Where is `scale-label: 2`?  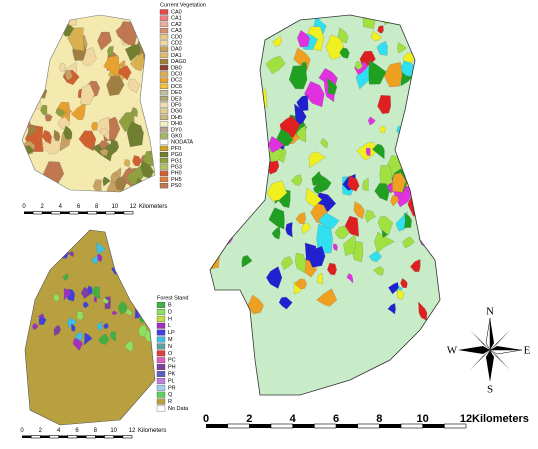 scale-label: 2 is located at coordinates (249, 419).